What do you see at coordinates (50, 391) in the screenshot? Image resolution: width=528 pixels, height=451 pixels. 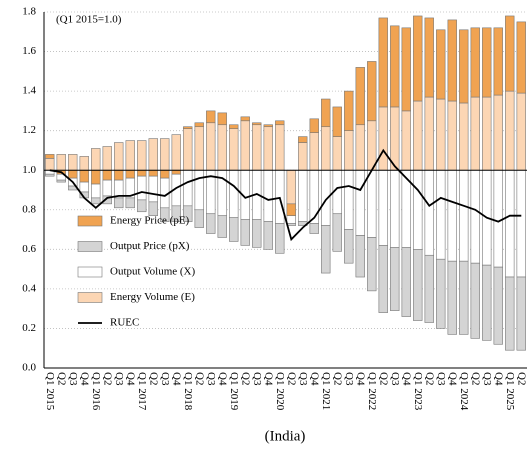 I see `x-tick-label: Q1 2015` at bounding box center [50, 391].